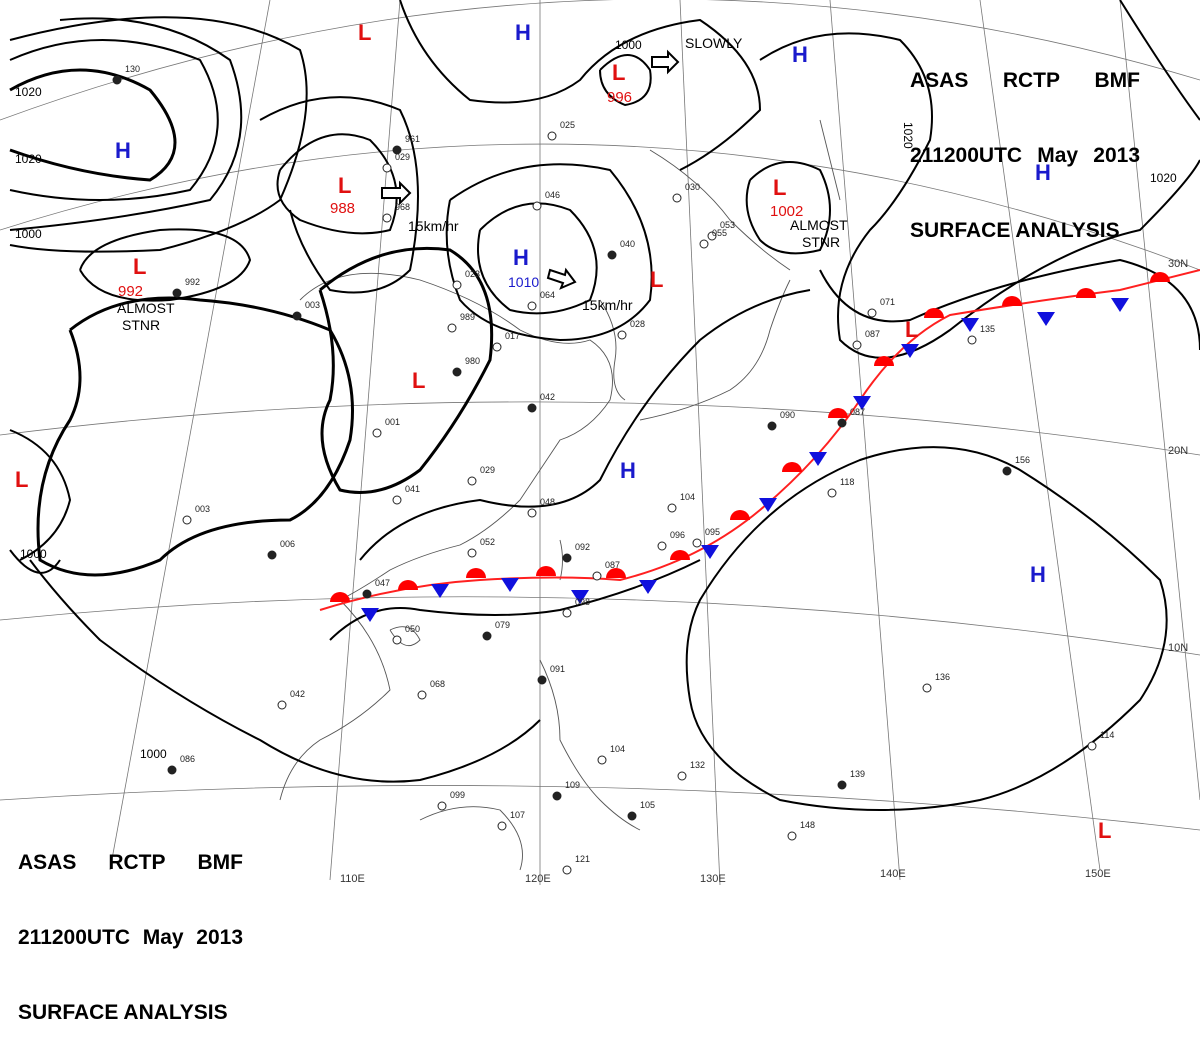 This screenshot has width=1200, height=1050. I want to click on station-pressure-label: 989, so click(467, 317).